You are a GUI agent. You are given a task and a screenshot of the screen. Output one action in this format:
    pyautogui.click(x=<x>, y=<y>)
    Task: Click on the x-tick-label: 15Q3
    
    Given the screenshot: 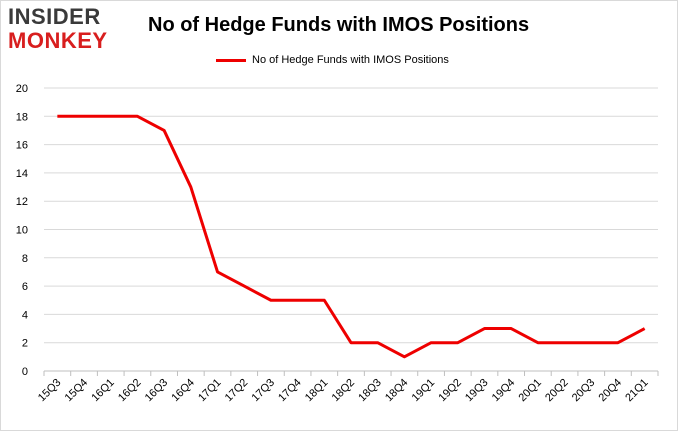 What is the action you would take?
    pyautogui.click(x=50, y=391)
    